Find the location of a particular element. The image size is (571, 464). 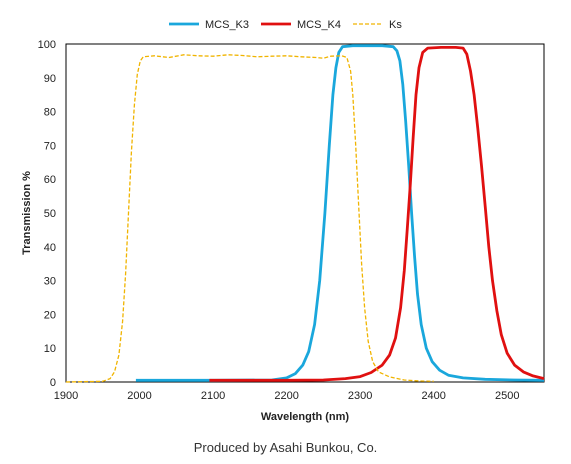

x-tick-label: 2200 is located at coordinates (286, 396).